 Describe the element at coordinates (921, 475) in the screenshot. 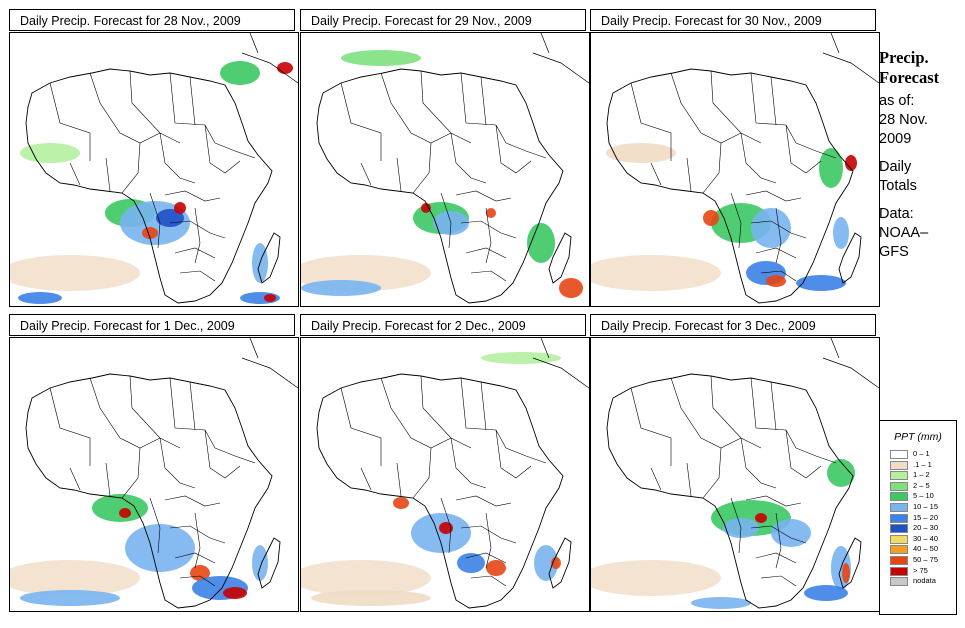

I see `legend-label: 1 – 2` at that location.